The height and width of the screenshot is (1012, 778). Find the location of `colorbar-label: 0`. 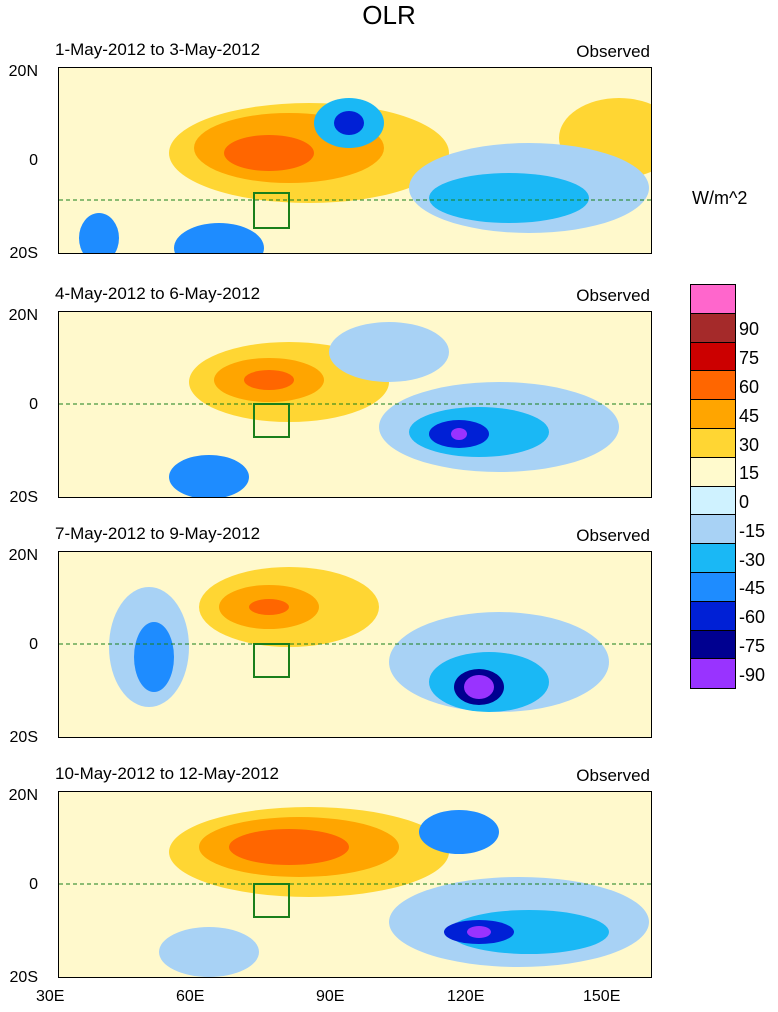

colorbar-label: 0 is located at coordinates (744, 502).